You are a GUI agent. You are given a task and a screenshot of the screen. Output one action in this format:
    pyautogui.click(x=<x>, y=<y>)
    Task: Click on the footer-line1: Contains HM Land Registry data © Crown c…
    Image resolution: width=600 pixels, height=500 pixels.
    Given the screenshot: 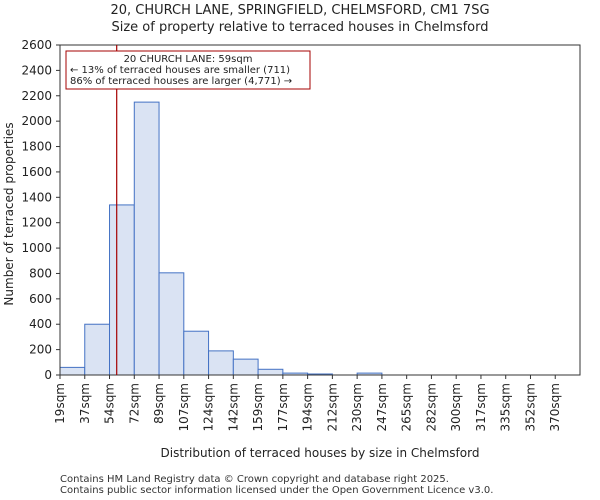 What is the action you would take?
    pyautogui.click(x=254, y=479)
    